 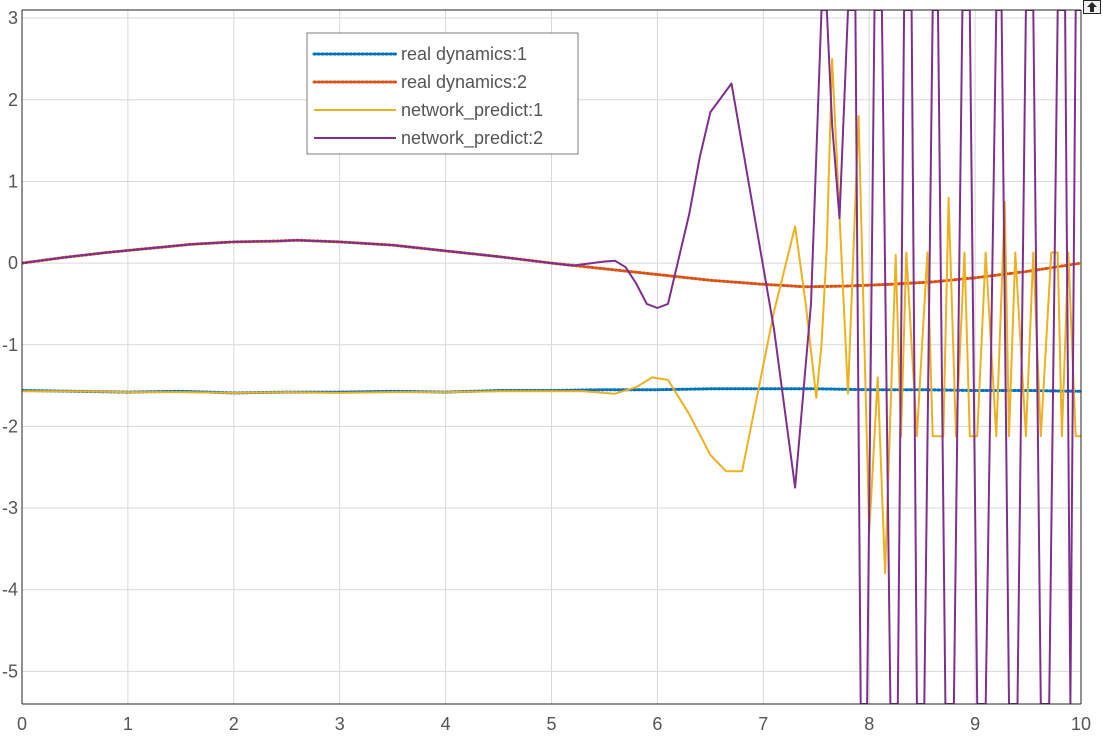 I want to click on x-tick-label: 7, so click(x=763, y=724).